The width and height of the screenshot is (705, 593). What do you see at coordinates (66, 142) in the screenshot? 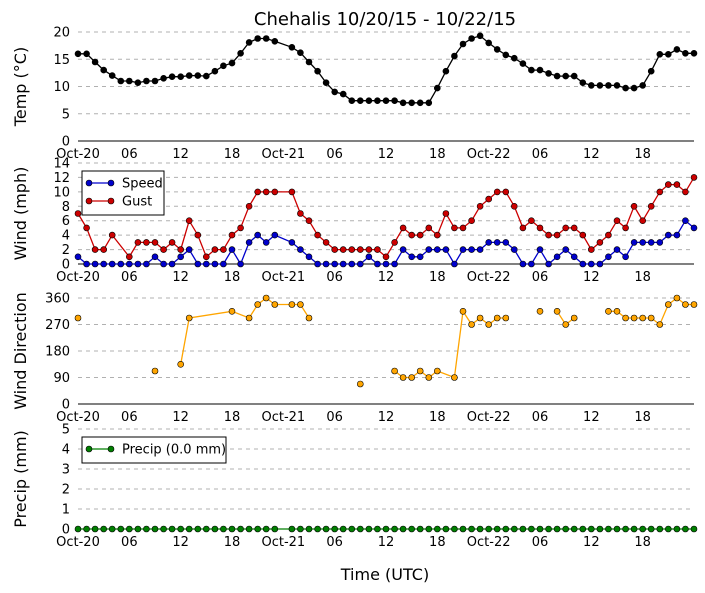
I see `y-tick-label: 0` at bounding box center [66, 142].